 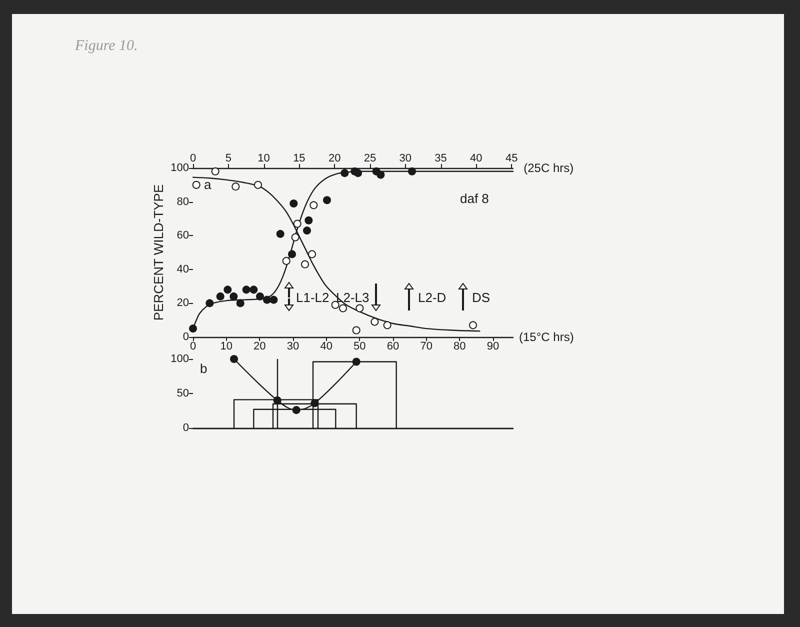 I want to click on x-tick-label: 90, so click(x=493, y=346).